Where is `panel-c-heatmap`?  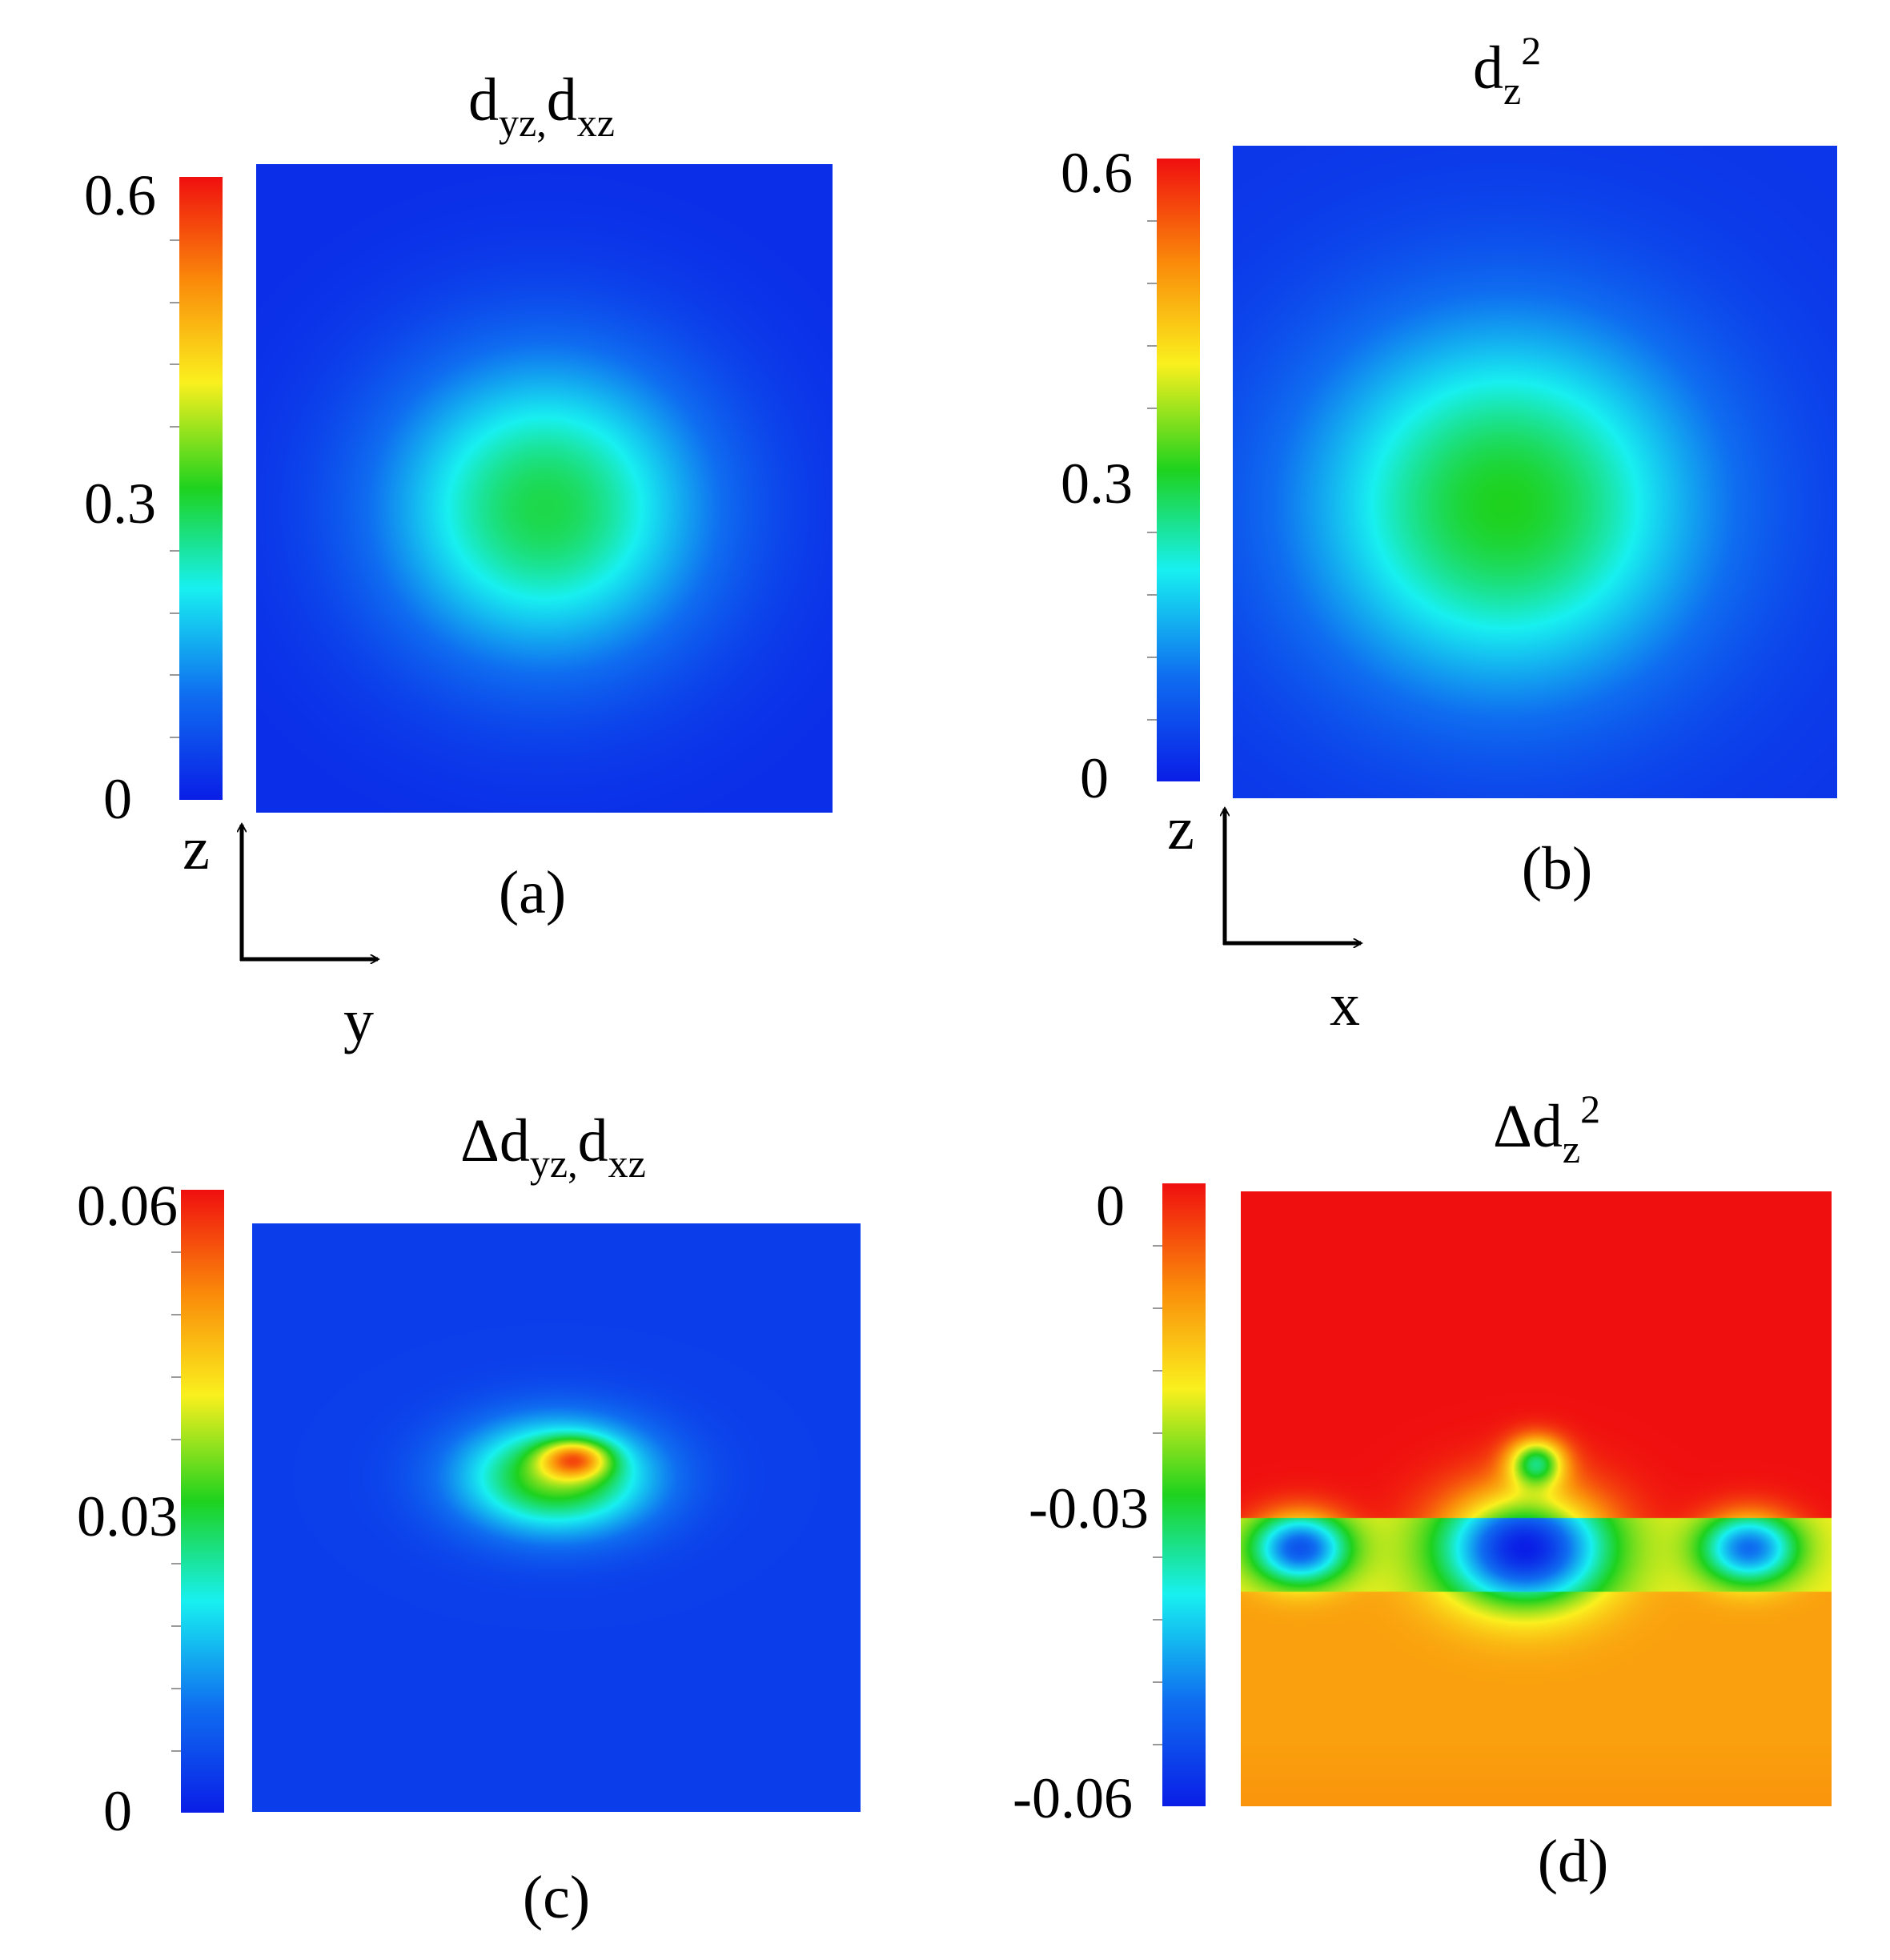
panel-c-heatmap is located at coordinates (556, 1518).